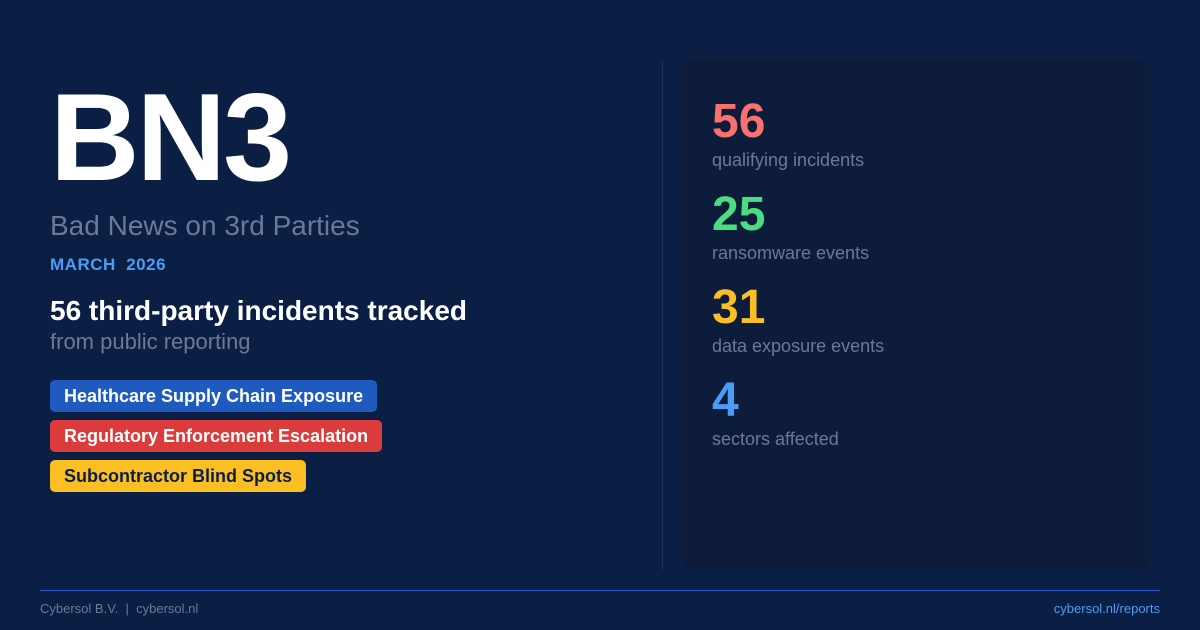 This screenshot has width=1200, height=630. I want to click on stat-label: qualifying incidents, so click(788, 160).